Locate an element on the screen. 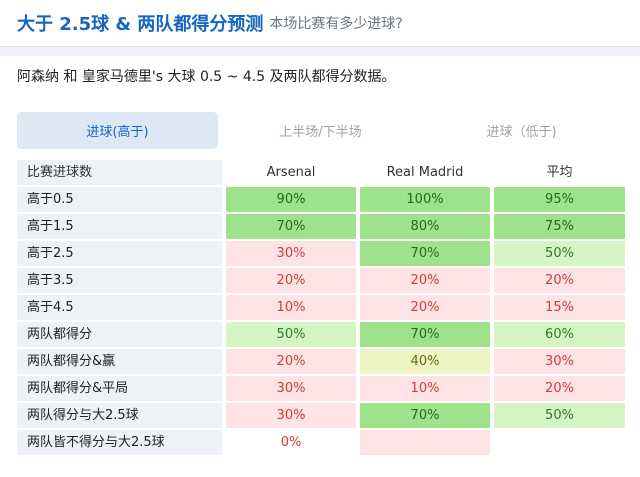  row-label: 两队得分与大2.5球 is located at coordinates (119, 415).